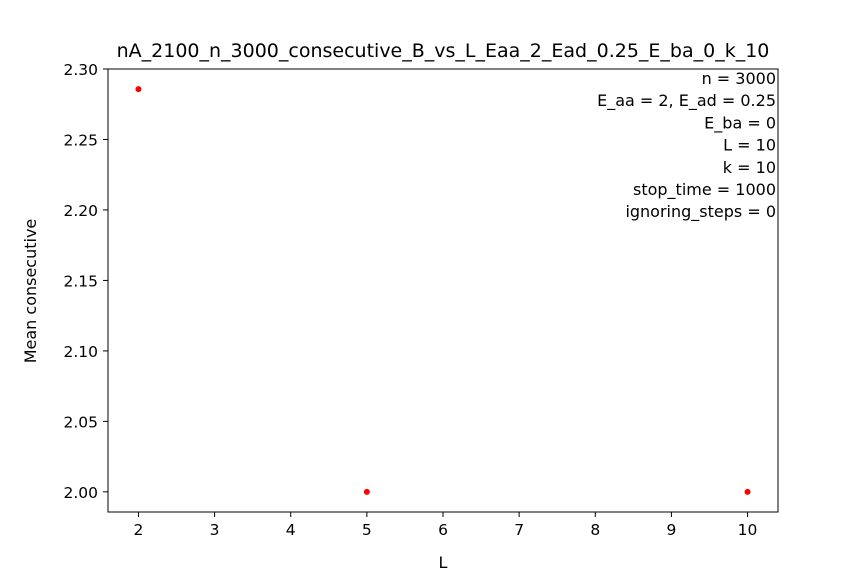 The height and width of the screenshot is (576, 864). I want to click on annotation-line-5: stop_time = 1000, so click(704, 190).